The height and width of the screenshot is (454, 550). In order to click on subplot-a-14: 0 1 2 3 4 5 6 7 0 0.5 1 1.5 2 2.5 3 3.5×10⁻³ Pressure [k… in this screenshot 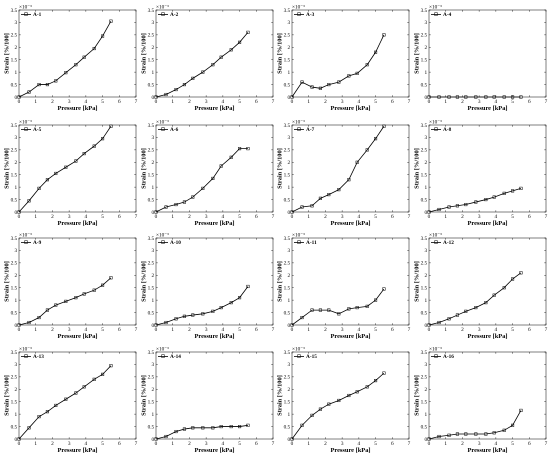, I will do `click(208, 400)`.